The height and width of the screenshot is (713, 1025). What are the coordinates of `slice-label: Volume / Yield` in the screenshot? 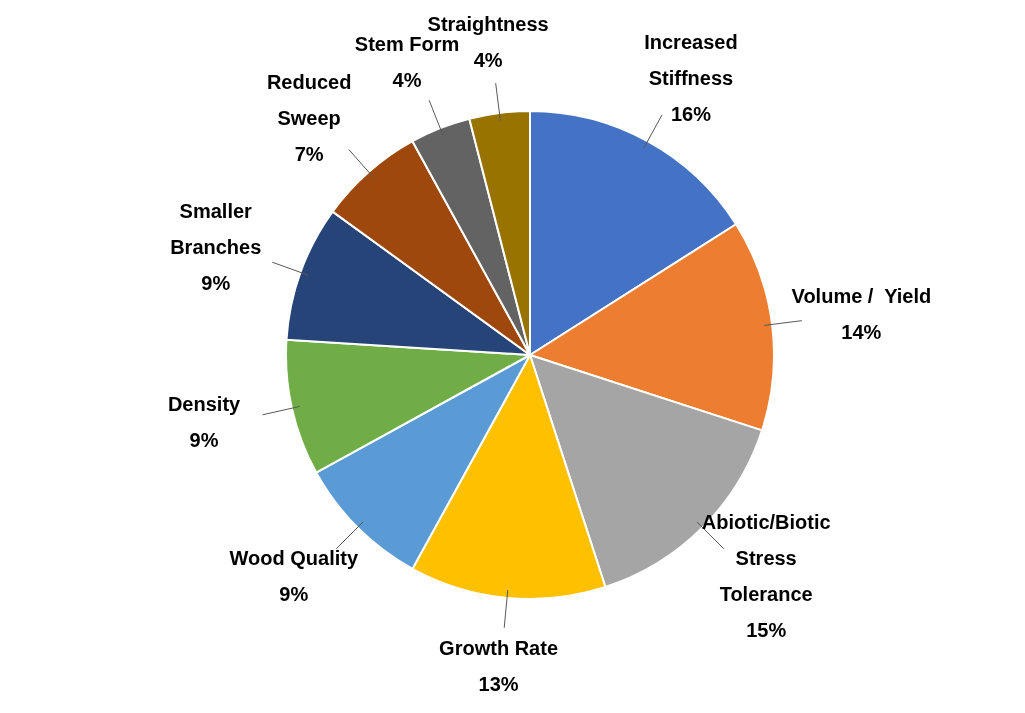 It's located at (861, 296).